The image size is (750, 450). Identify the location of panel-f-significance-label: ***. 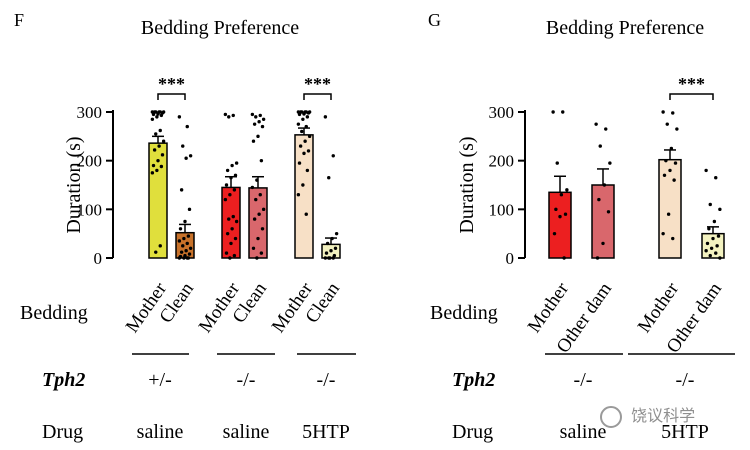
(317, 84).